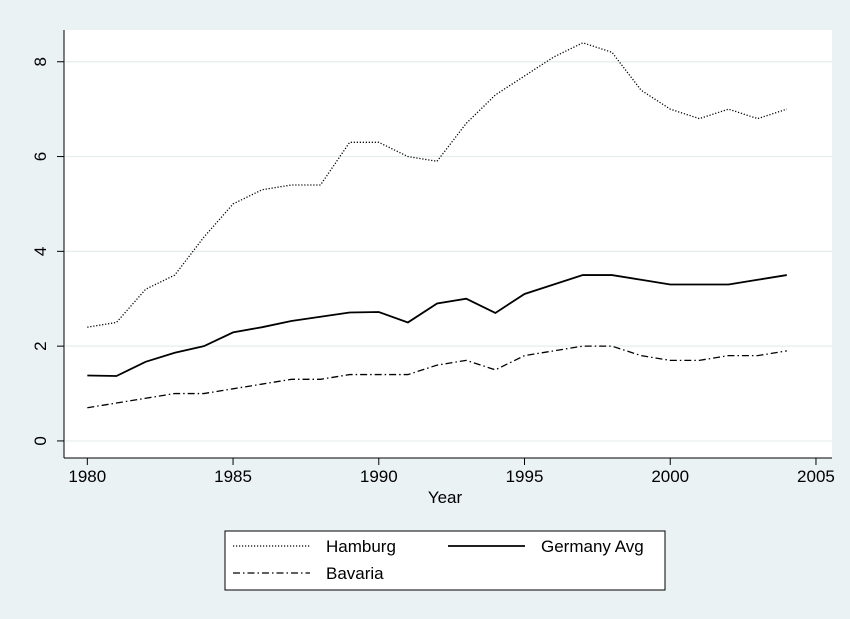 This screenshot has height=619, width=850. I want to click on y-tick-label: 6, so click(40, 156).